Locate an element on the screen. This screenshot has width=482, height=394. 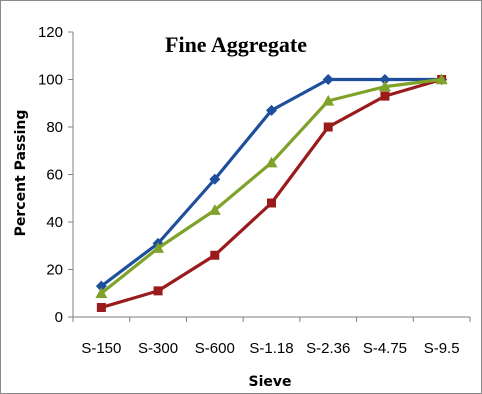
x-tick-label: S-150 is located at coordinates (101, 348).